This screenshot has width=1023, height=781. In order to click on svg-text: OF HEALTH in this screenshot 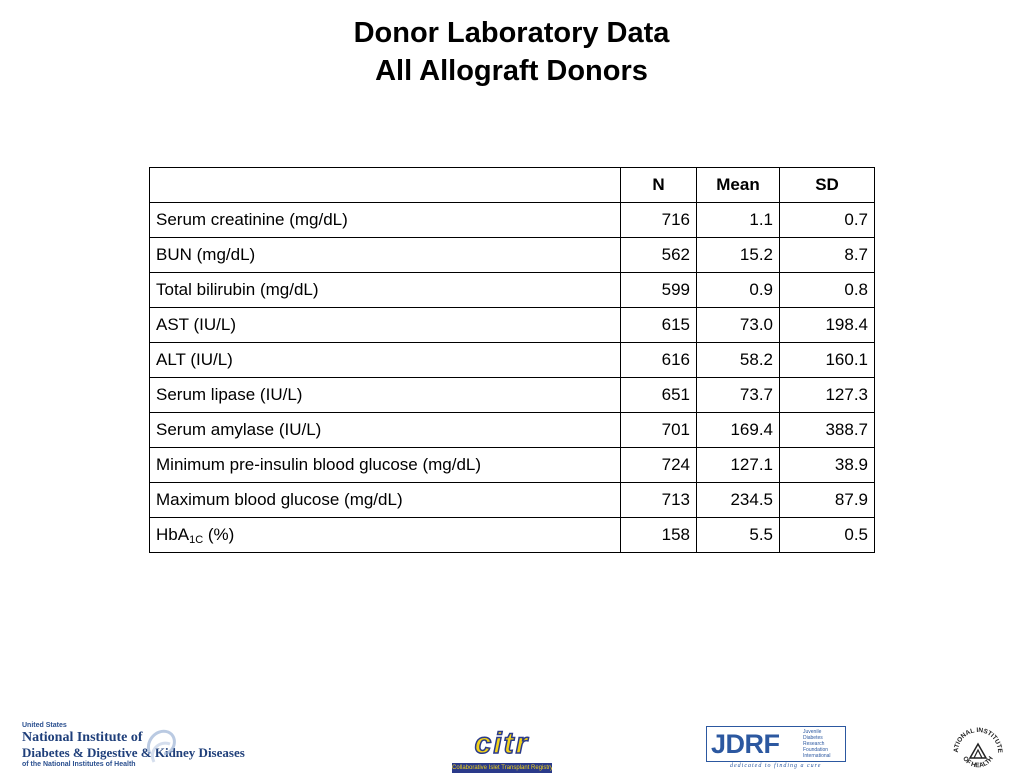, I will do `click(978, 762)`.